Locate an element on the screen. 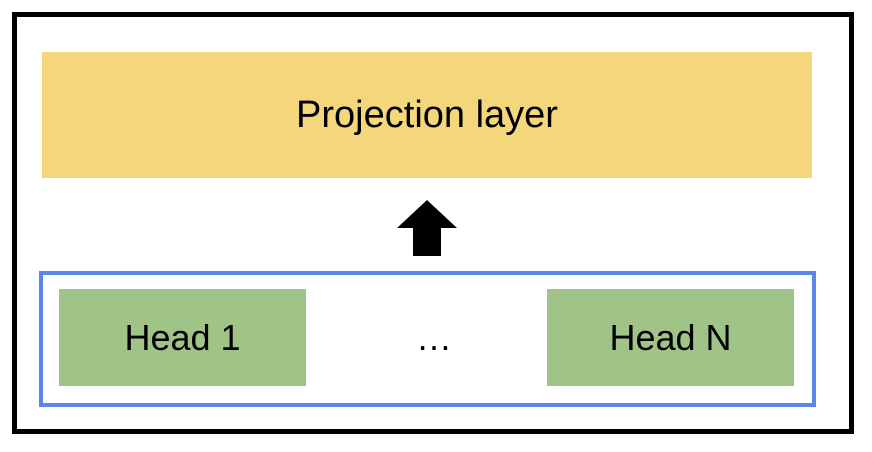 The height and width of the screenshot is (452, 872). head-box-n: Head N is located at coordinates (670, 337).